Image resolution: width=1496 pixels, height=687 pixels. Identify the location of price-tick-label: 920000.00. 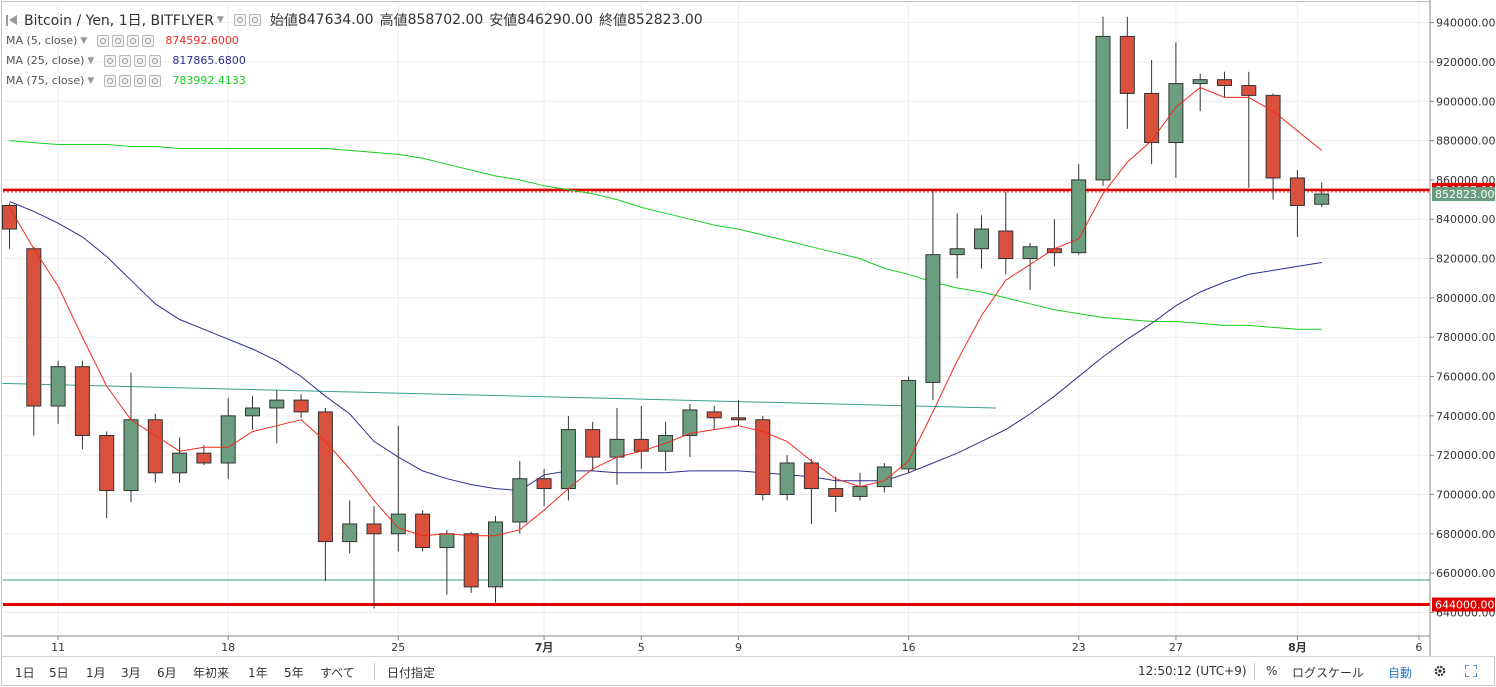
(1466, 62).